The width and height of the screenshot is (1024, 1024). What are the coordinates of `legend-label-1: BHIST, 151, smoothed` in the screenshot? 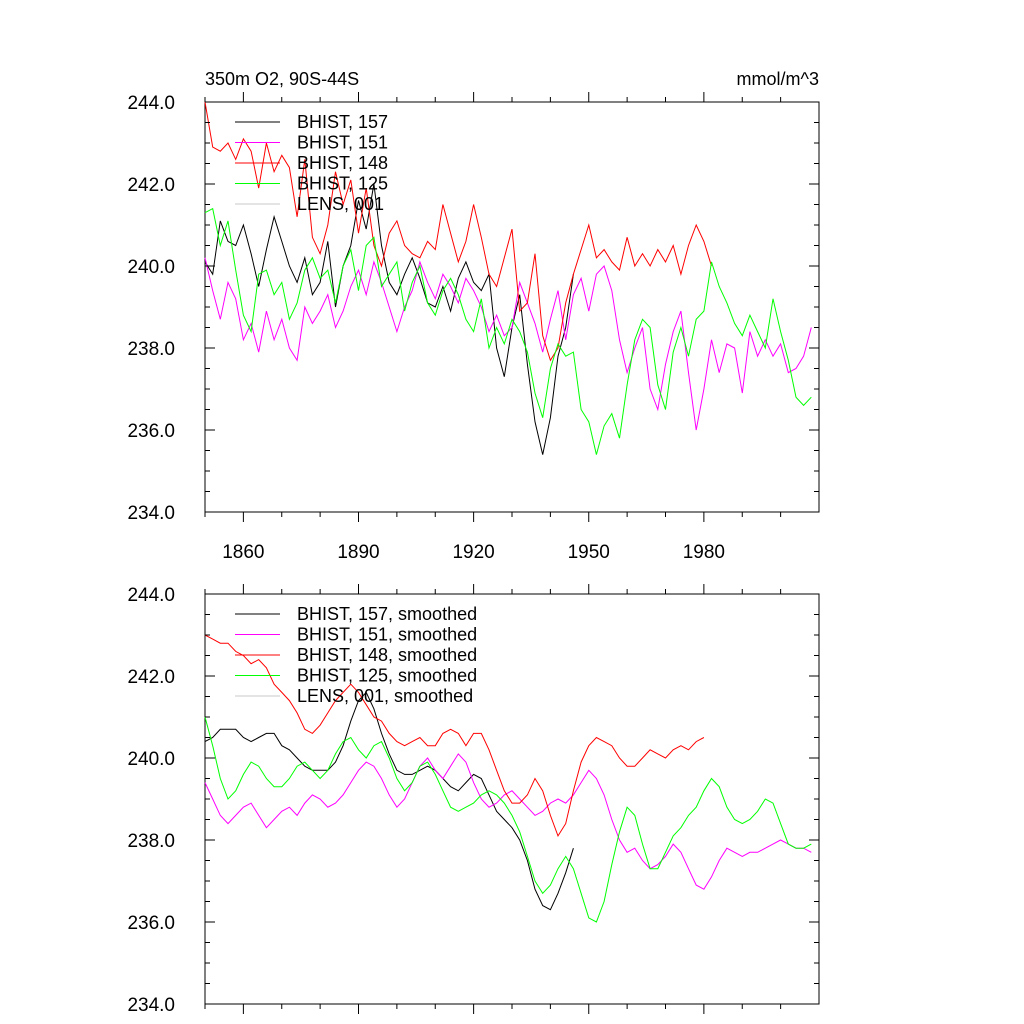 It's located at (387, 635).